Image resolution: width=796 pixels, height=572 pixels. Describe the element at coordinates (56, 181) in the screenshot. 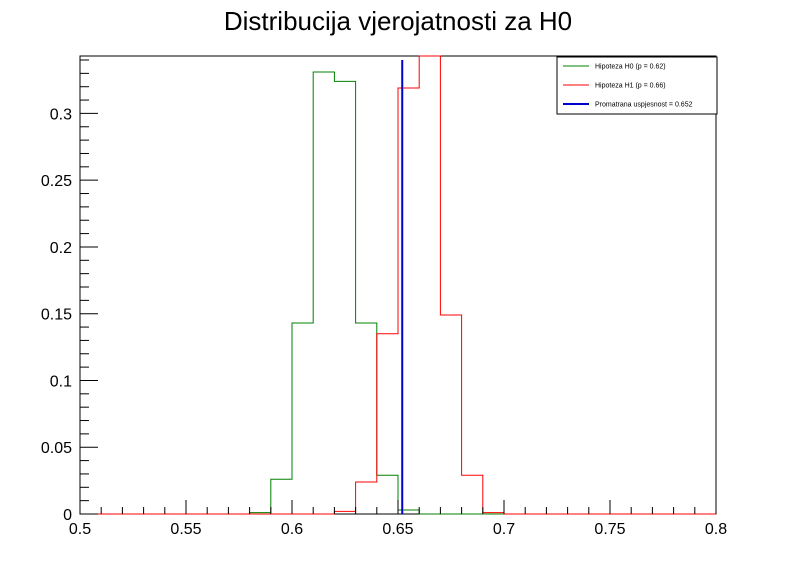

I see `y-tick-label: 0.25` at that location.